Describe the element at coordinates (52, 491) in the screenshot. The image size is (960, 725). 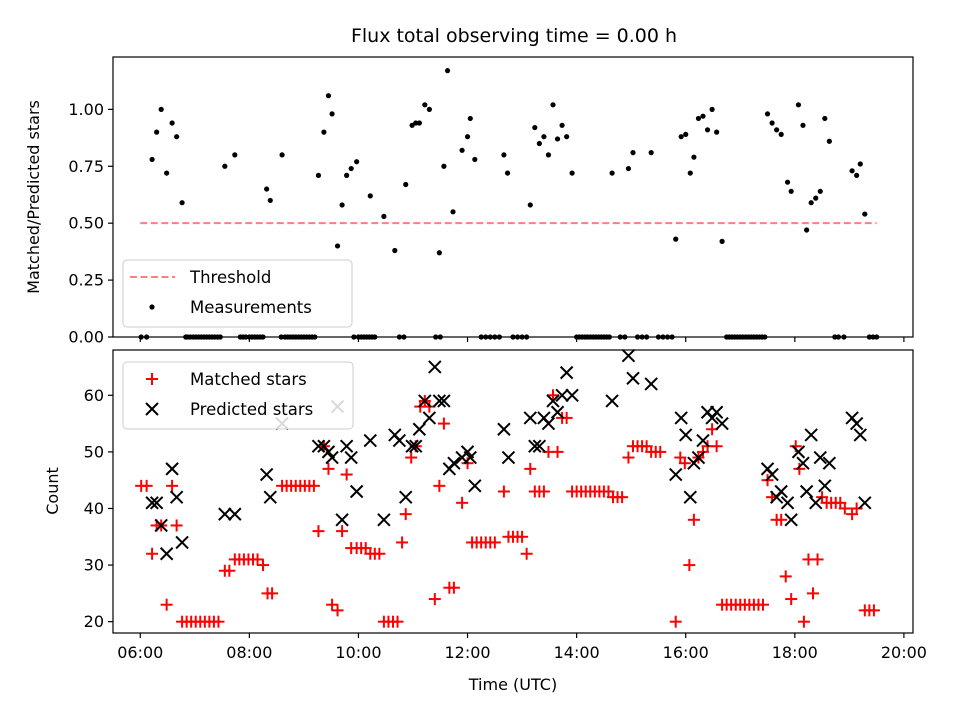
I see `bottom-y-axis-label: Count` at that location.